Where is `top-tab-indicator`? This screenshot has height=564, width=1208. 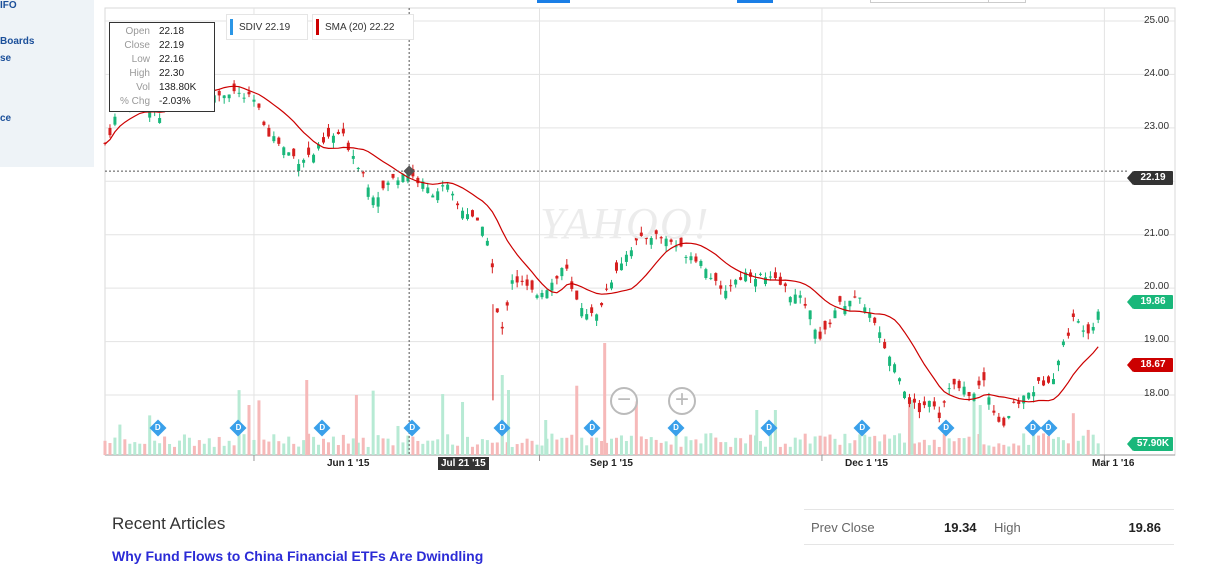
top-tab-indicator is located at coordinates (553, 1).